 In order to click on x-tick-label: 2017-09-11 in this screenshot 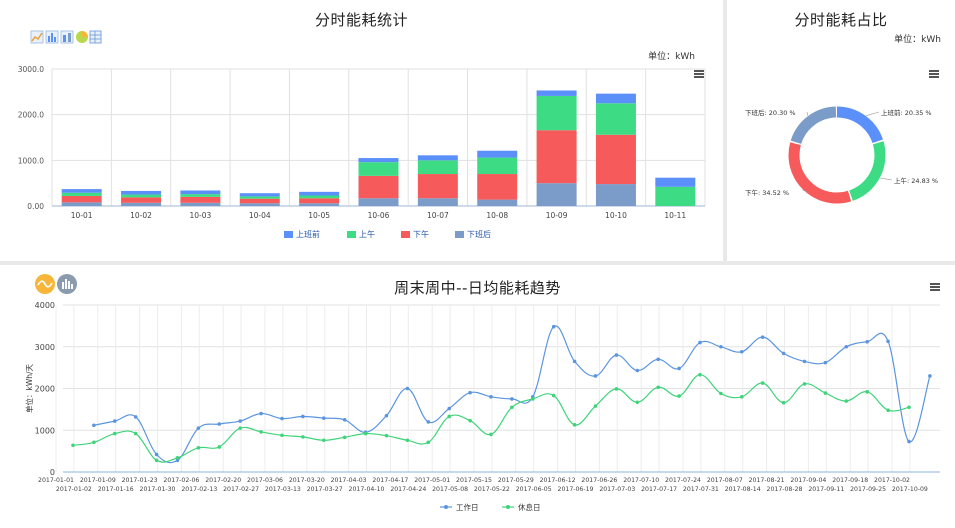, I will do `click(826, 489)`.